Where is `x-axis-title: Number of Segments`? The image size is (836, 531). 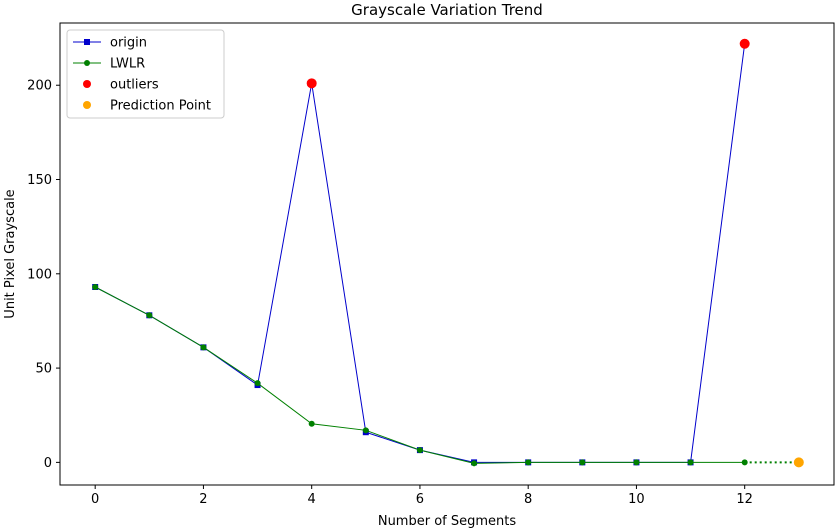
x-axis-title: Number of Segments is located at coordinates (447, 521).